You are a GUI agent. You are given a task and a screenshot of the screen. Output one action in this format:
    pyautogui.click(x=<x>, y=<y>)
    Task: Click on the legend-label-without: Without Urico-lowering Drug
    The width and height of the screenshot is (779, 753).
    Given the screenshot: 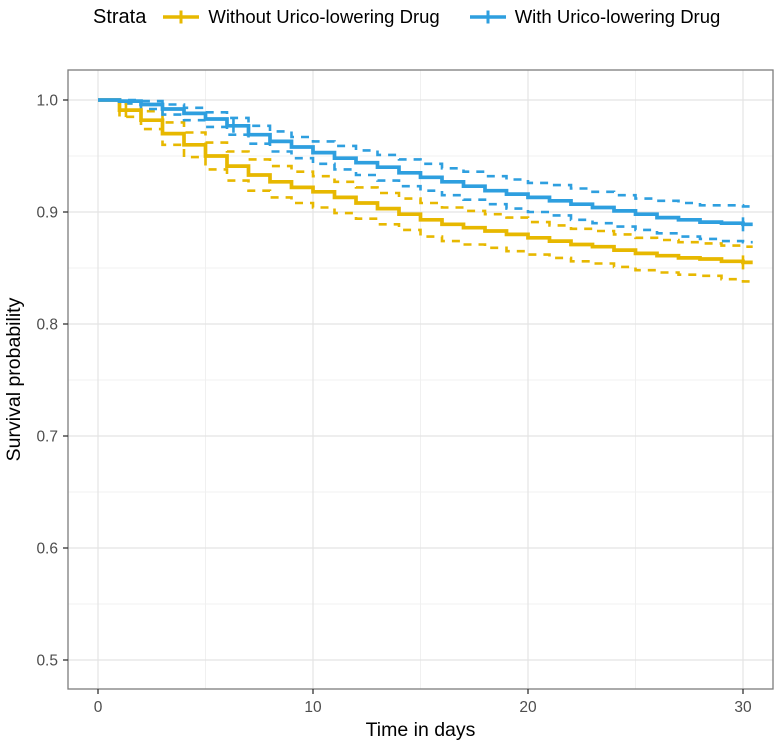 What is the action you would take?
    pyautogui.click(x=324, y=16)
    